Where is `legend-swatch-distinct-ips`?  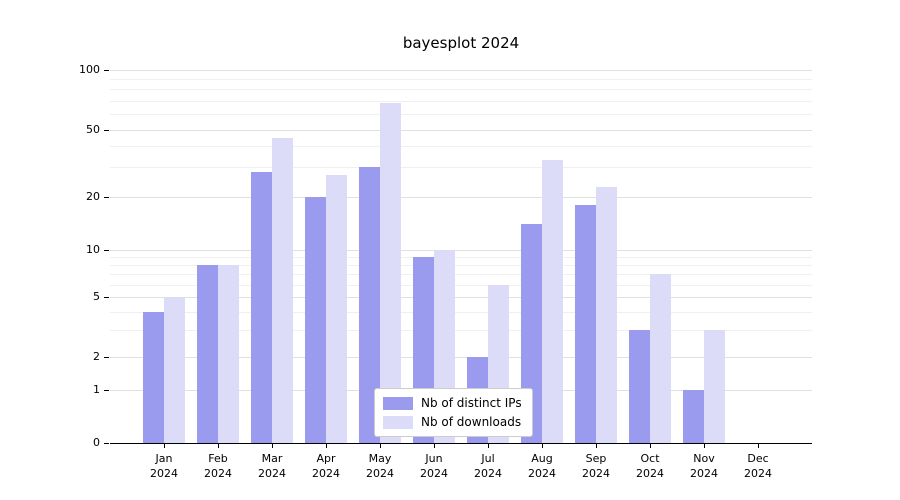
legend-swatch-distinct-ips is located at coordinates (398, 403).